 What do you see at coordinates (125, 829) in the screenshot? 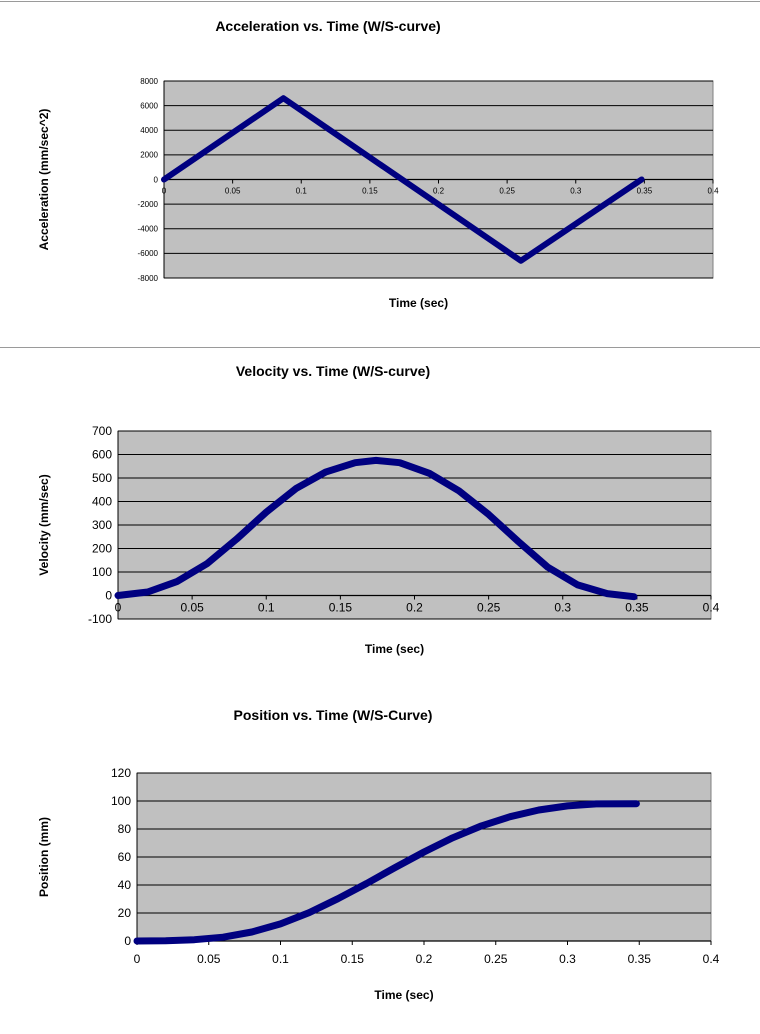
I see `y-tick-label: 80` at bounding box center [125, 829].